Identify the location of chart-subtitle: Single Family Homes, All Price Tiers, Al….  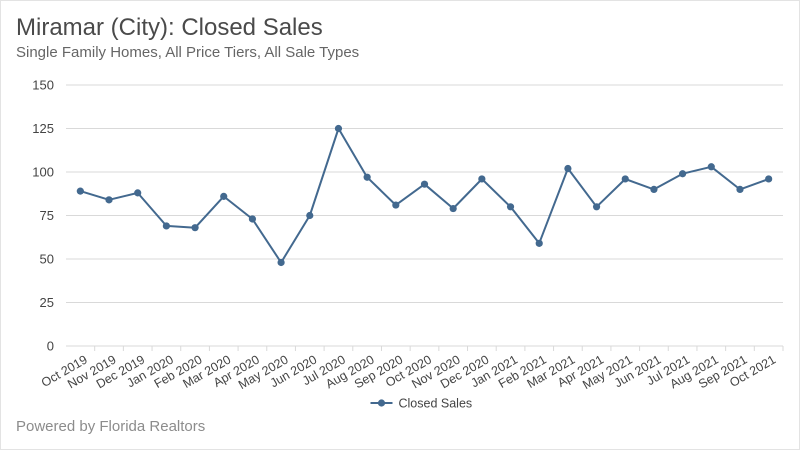
(188, 52).